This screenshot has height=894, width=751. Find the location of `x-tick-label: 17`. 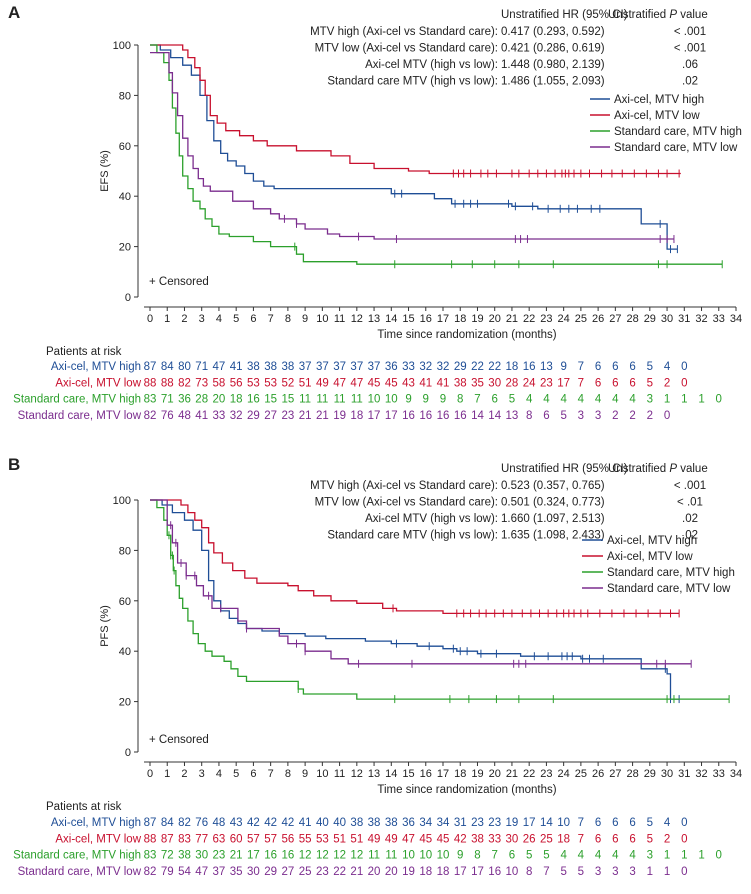

x-tick-label: 17 is located at coordinates (443, 319).